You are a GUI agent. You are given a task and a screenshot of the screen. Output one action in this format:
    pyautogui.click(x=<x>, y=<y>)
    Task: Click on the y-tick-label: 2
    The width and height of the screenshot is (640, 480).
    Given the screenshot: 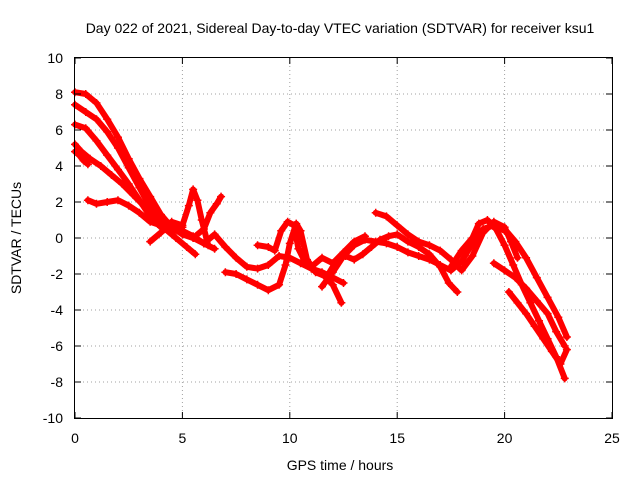 What is the action you would take?
    pyautogui.click(x=59, y=202)
    